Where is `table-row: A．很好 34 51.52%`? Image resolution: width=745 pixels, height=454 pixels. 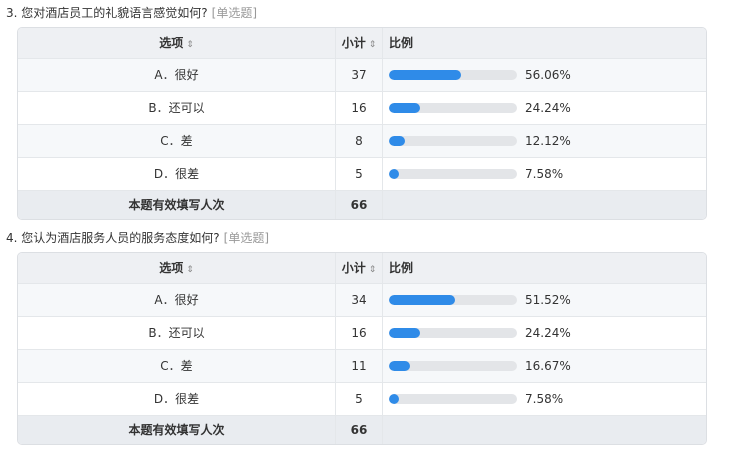
table-row: A．很好 34 51.52% is located at coordinates (362, 299).